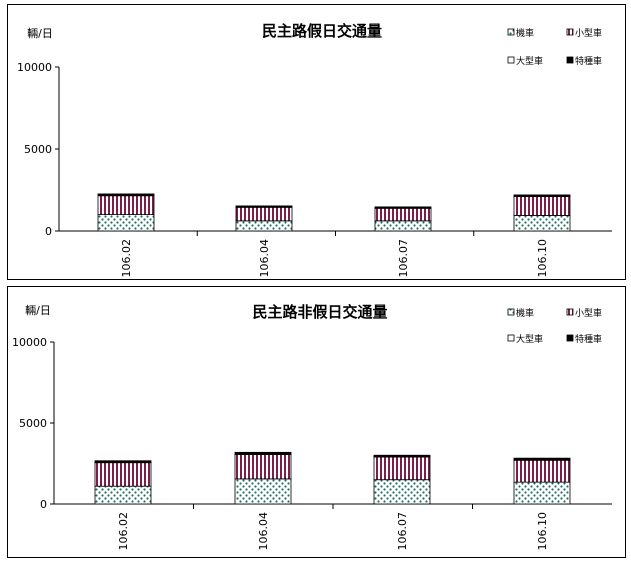 This screenshot has width=631, height=565. What do you see at coordinates (322, 31) in the screenshot?
I see `chart-title: 民主路假日交通量` at bounding box center [322, 31].